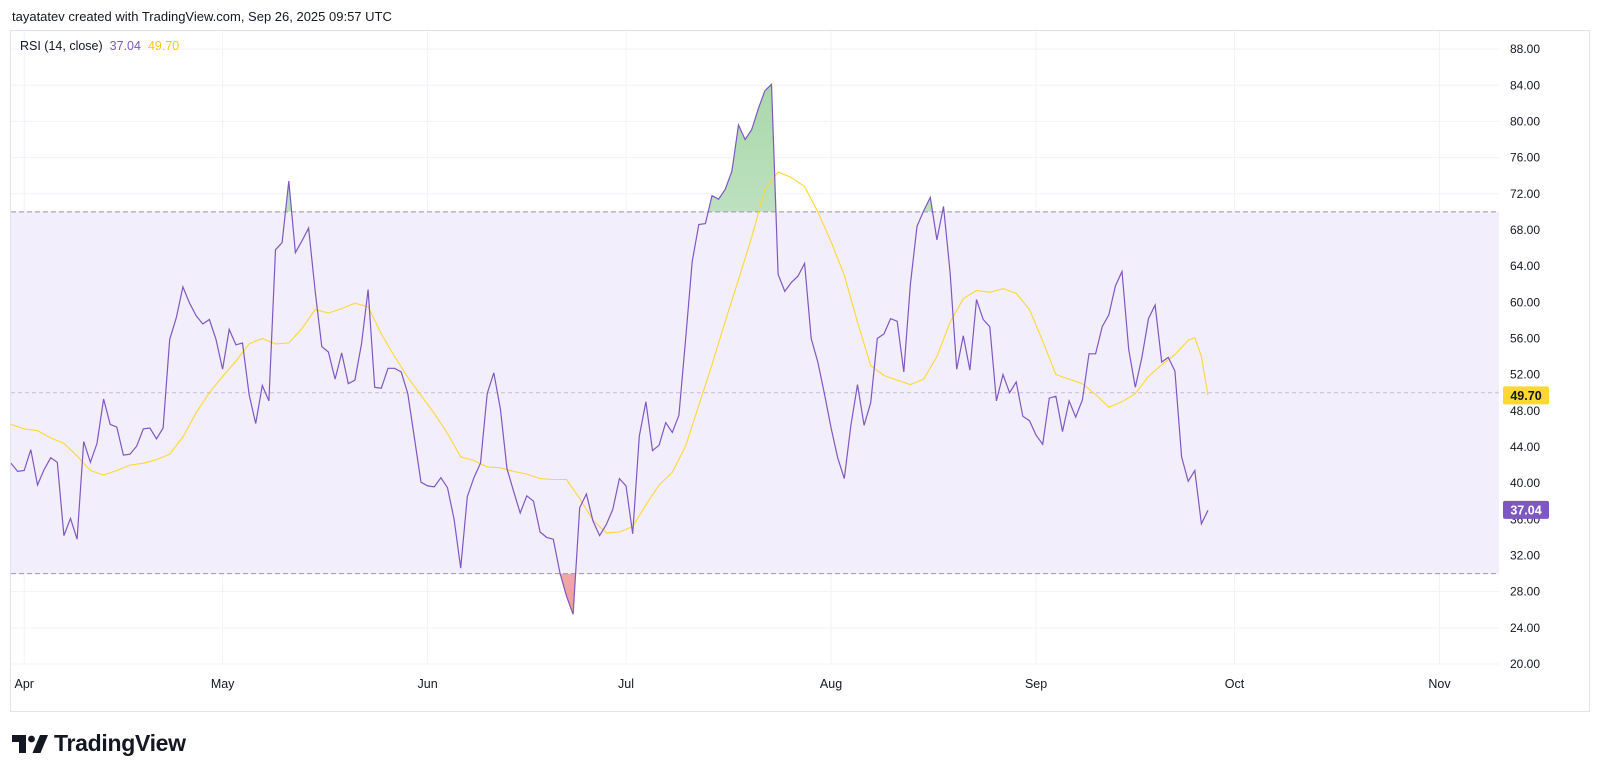  Describe the element at coordinates (831, 684) in the screenshot. I see `x-tick-label: Aug` at that location.